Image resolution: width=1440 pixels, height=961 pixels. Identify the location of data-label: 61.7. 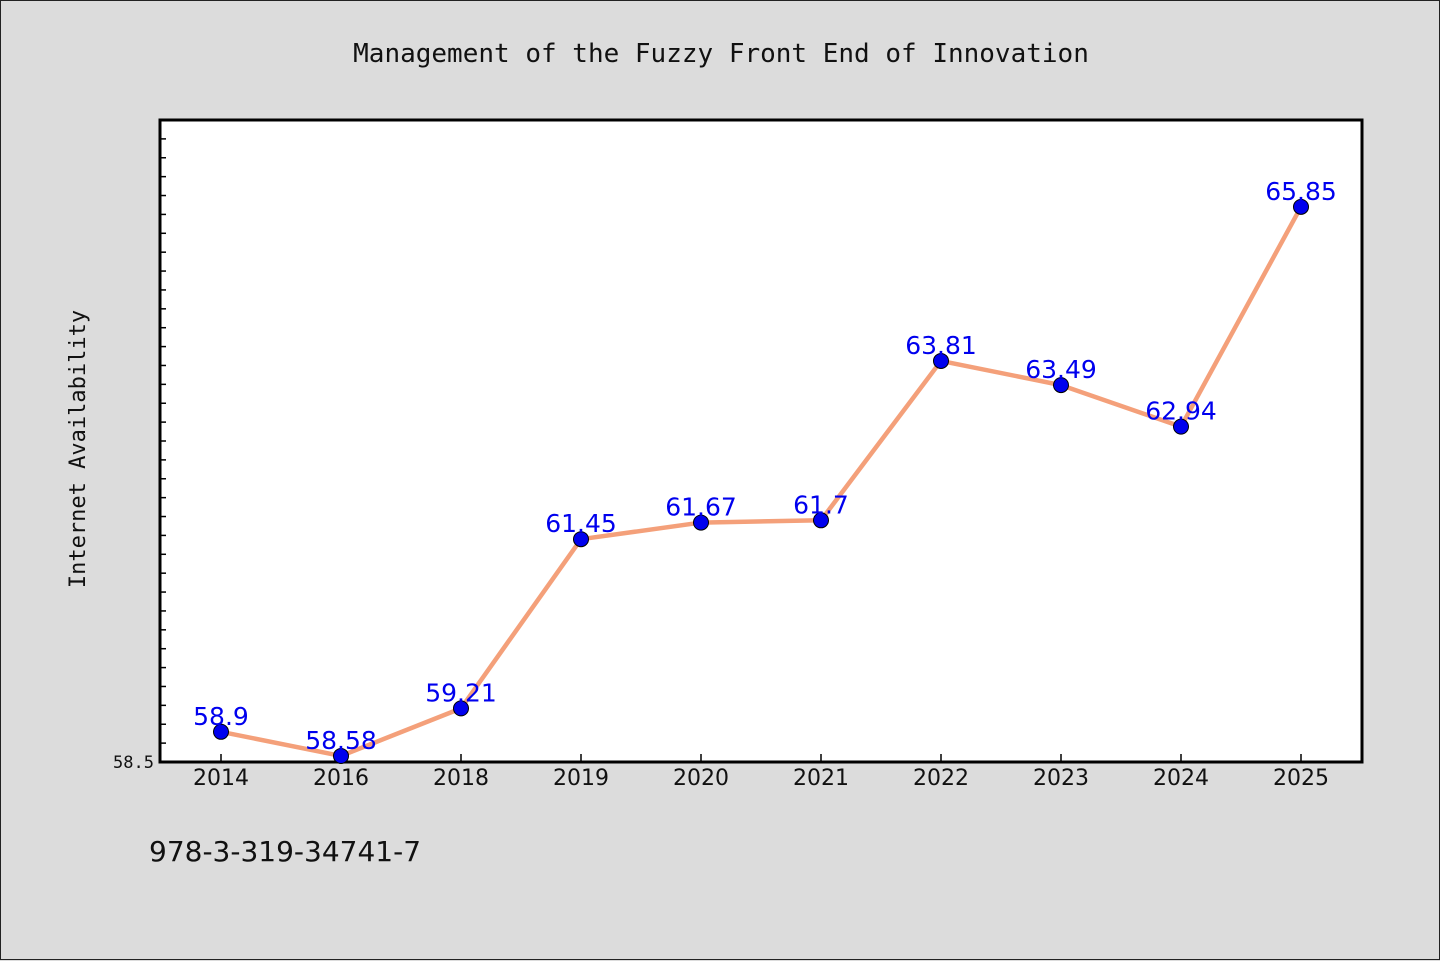
(821, 504).